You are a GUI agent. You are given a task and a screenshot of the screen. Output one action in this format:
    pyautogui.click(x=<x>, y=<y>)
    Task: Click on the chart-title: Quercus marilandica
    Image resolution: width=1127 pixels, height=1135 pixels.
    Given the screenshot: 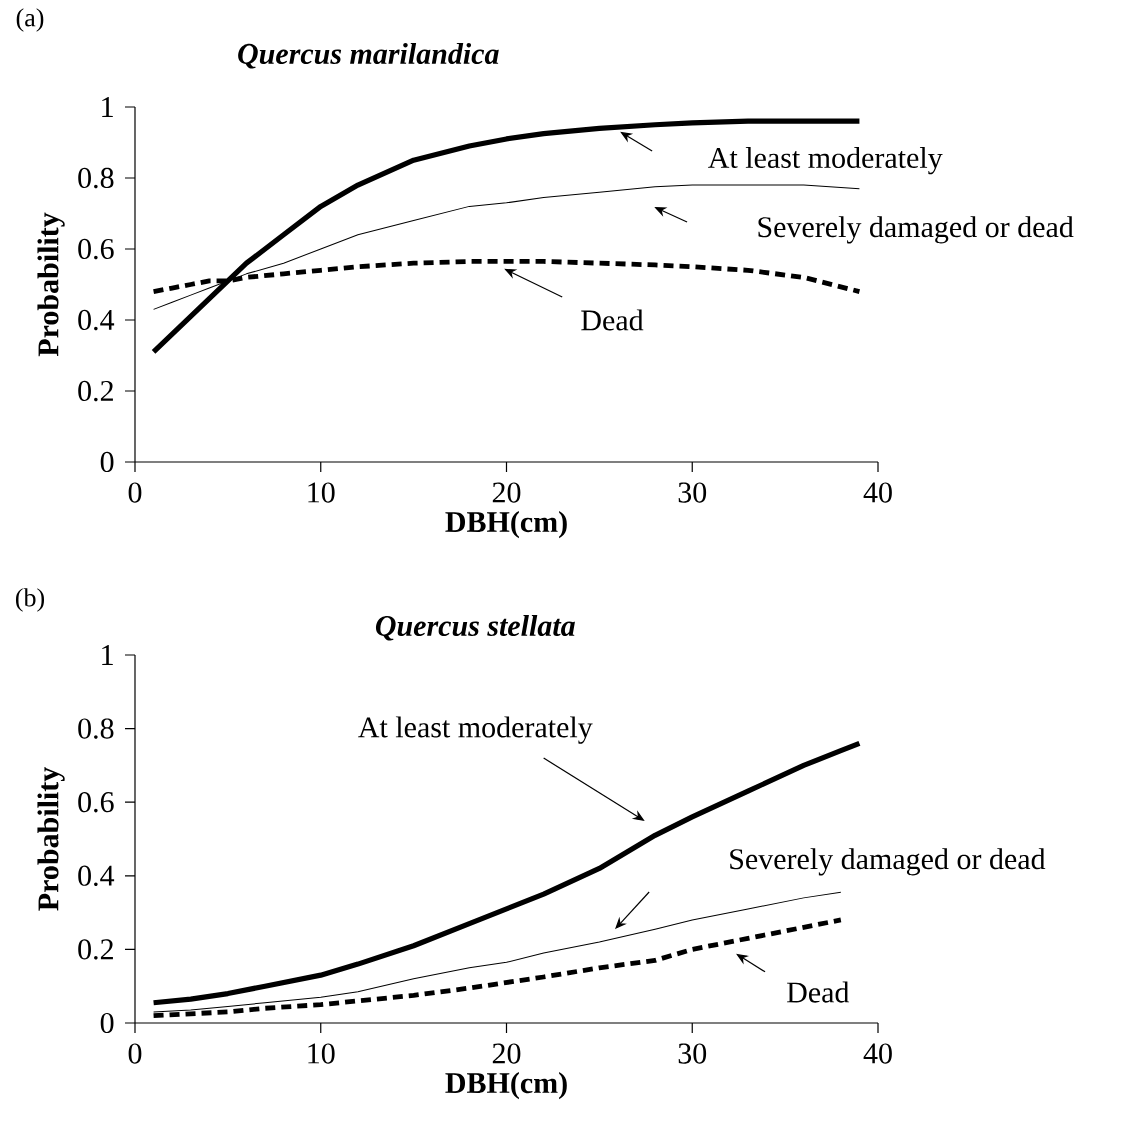 What is the action you would take?
    pyautogui.click(x=368, y=55)
    